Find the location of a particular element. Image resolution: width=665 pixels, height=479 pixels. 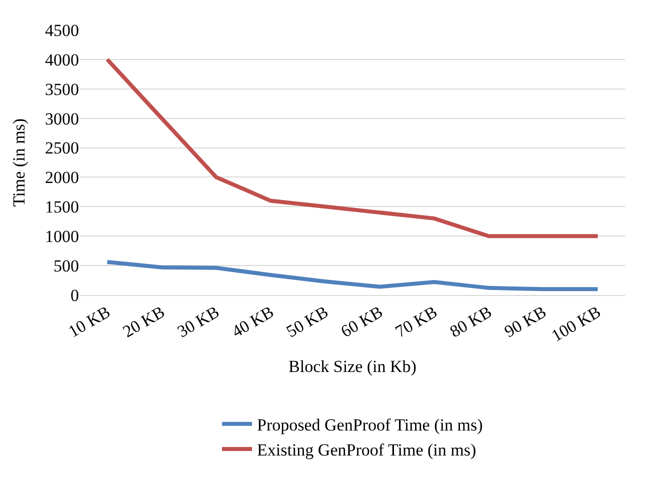

legend-label: Existing GenProof Time (in ms) is located at coordinates (366, 450).